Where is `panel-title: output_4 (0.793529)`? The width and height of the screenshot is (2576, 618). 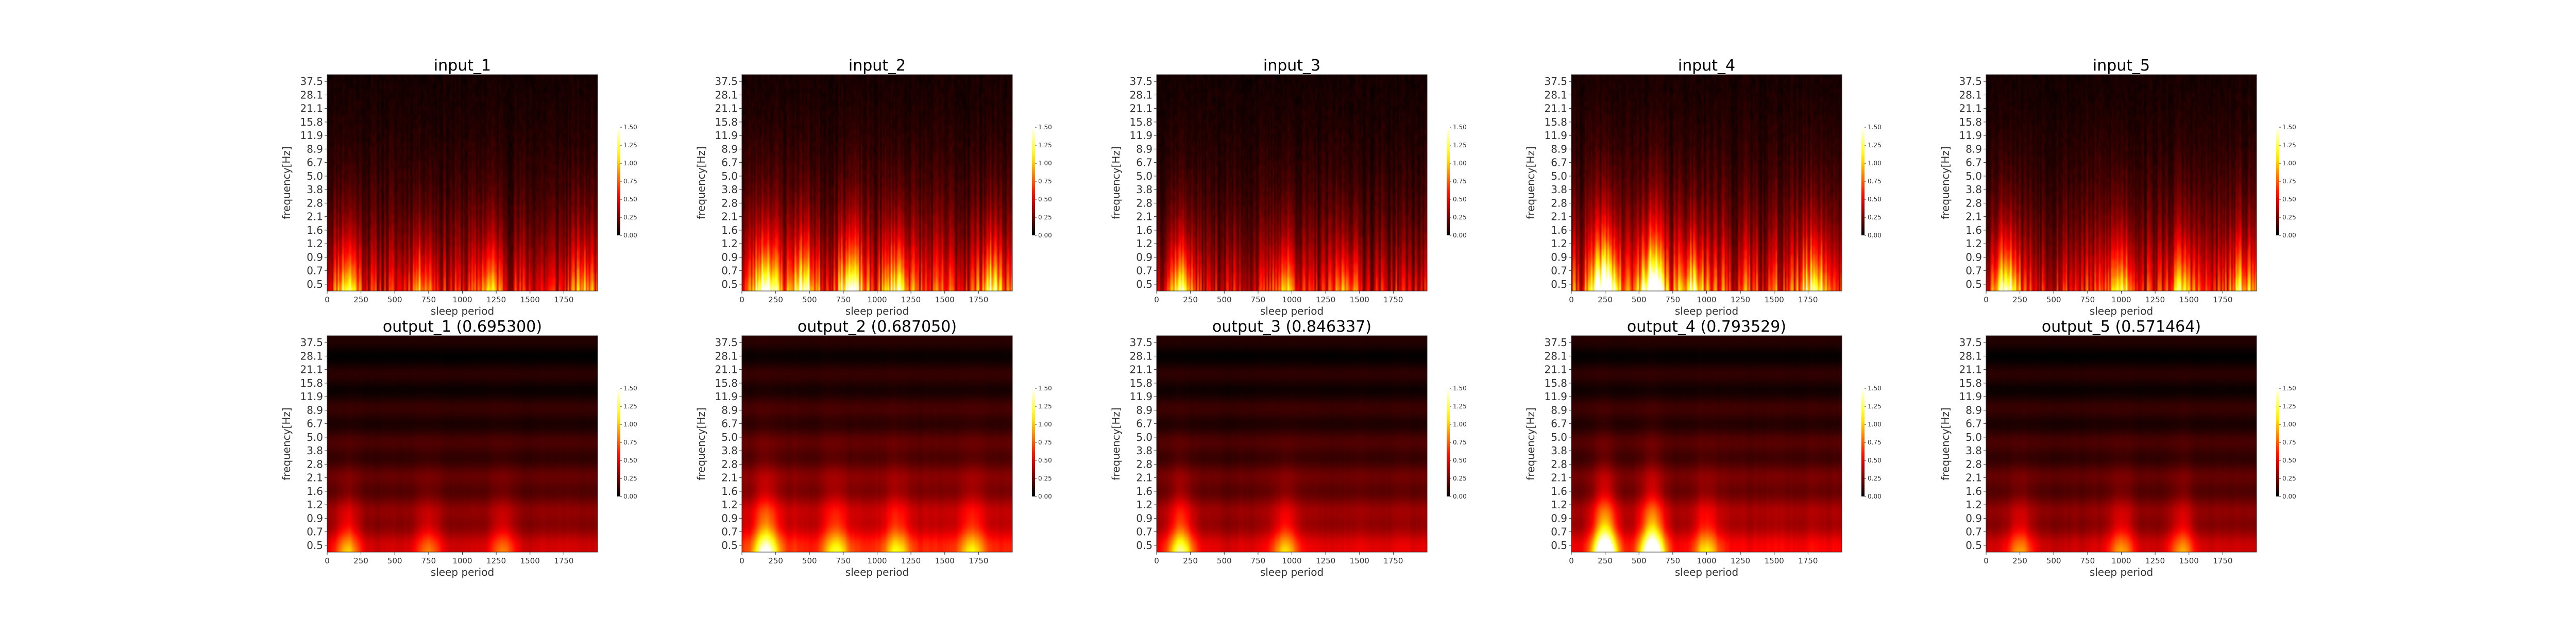 panel-title: output_4 (0.793529) is located at coordinates (1707, 327).